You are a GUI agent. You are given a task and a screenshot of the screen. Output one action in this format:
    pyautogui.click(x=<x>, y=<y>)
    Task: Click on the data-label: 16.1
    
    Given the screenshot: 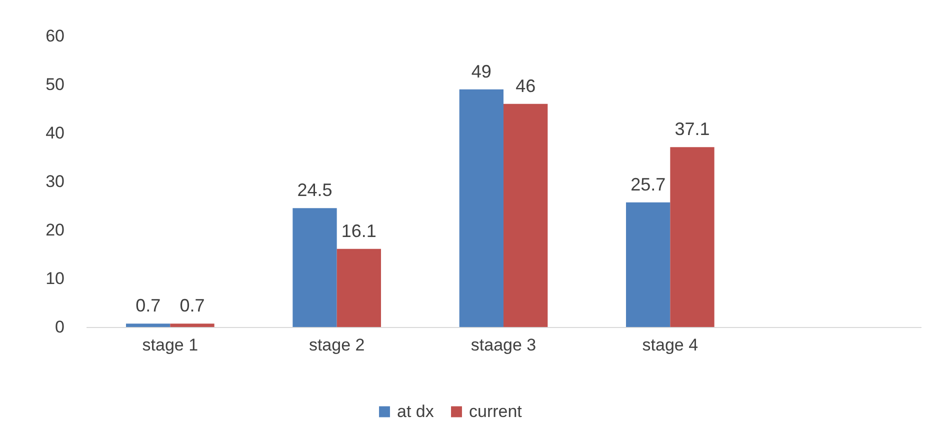 What is the action you would take?
    pyautogui.click(x=358, y=230)
    